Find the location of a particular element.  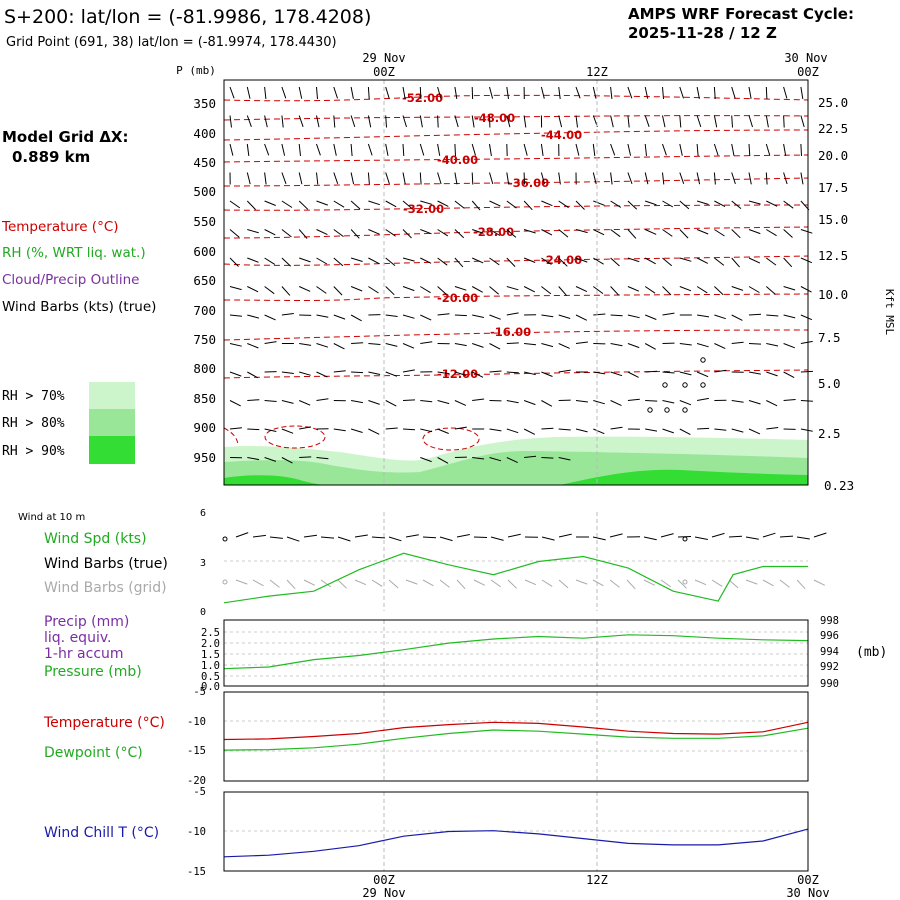

kft-tick: 15.0 is located at coordinates (833, 219).